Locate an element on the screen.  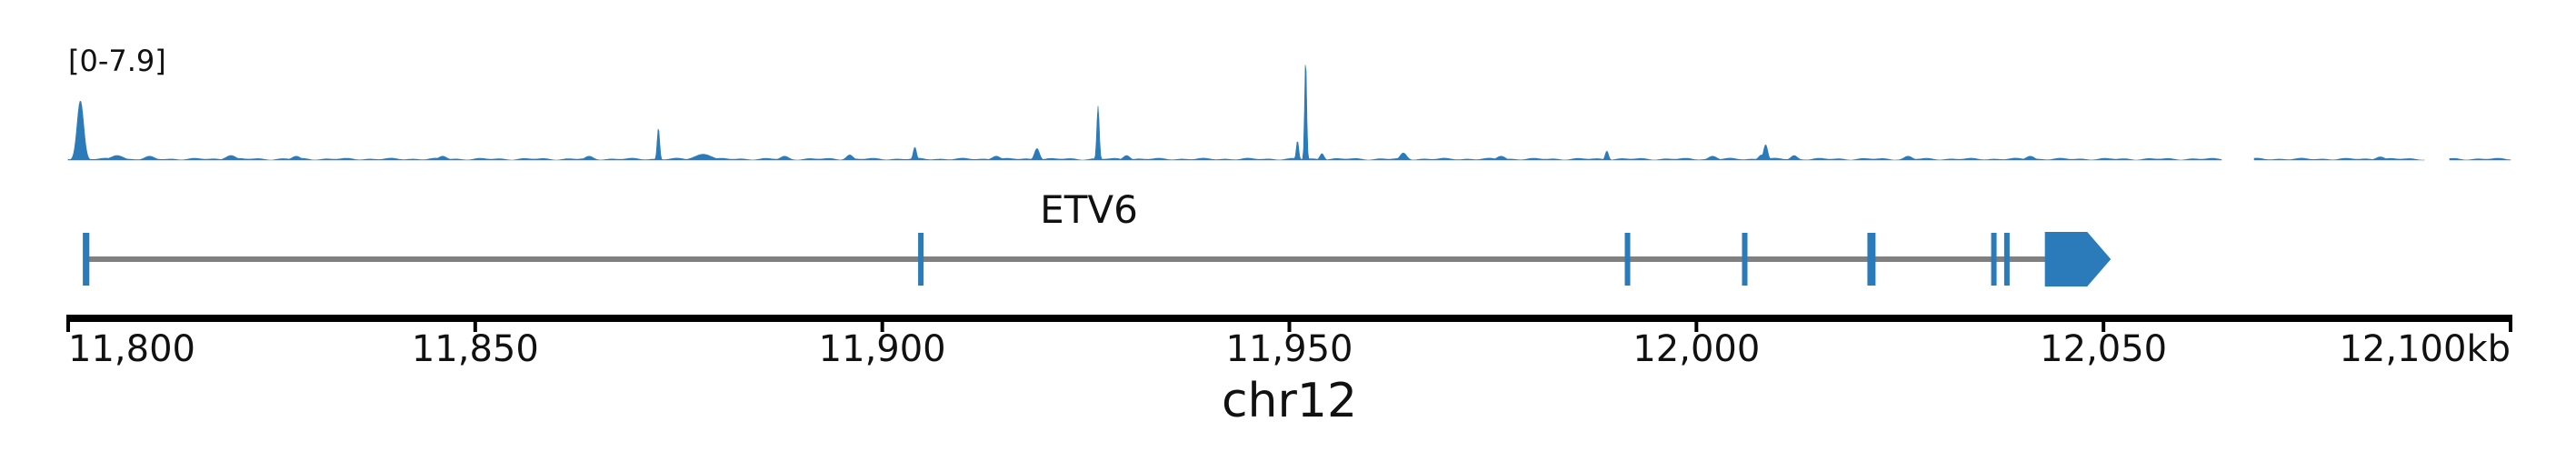
x-axis-tick-label: 12,050 is located at coordinates (2103, 349).